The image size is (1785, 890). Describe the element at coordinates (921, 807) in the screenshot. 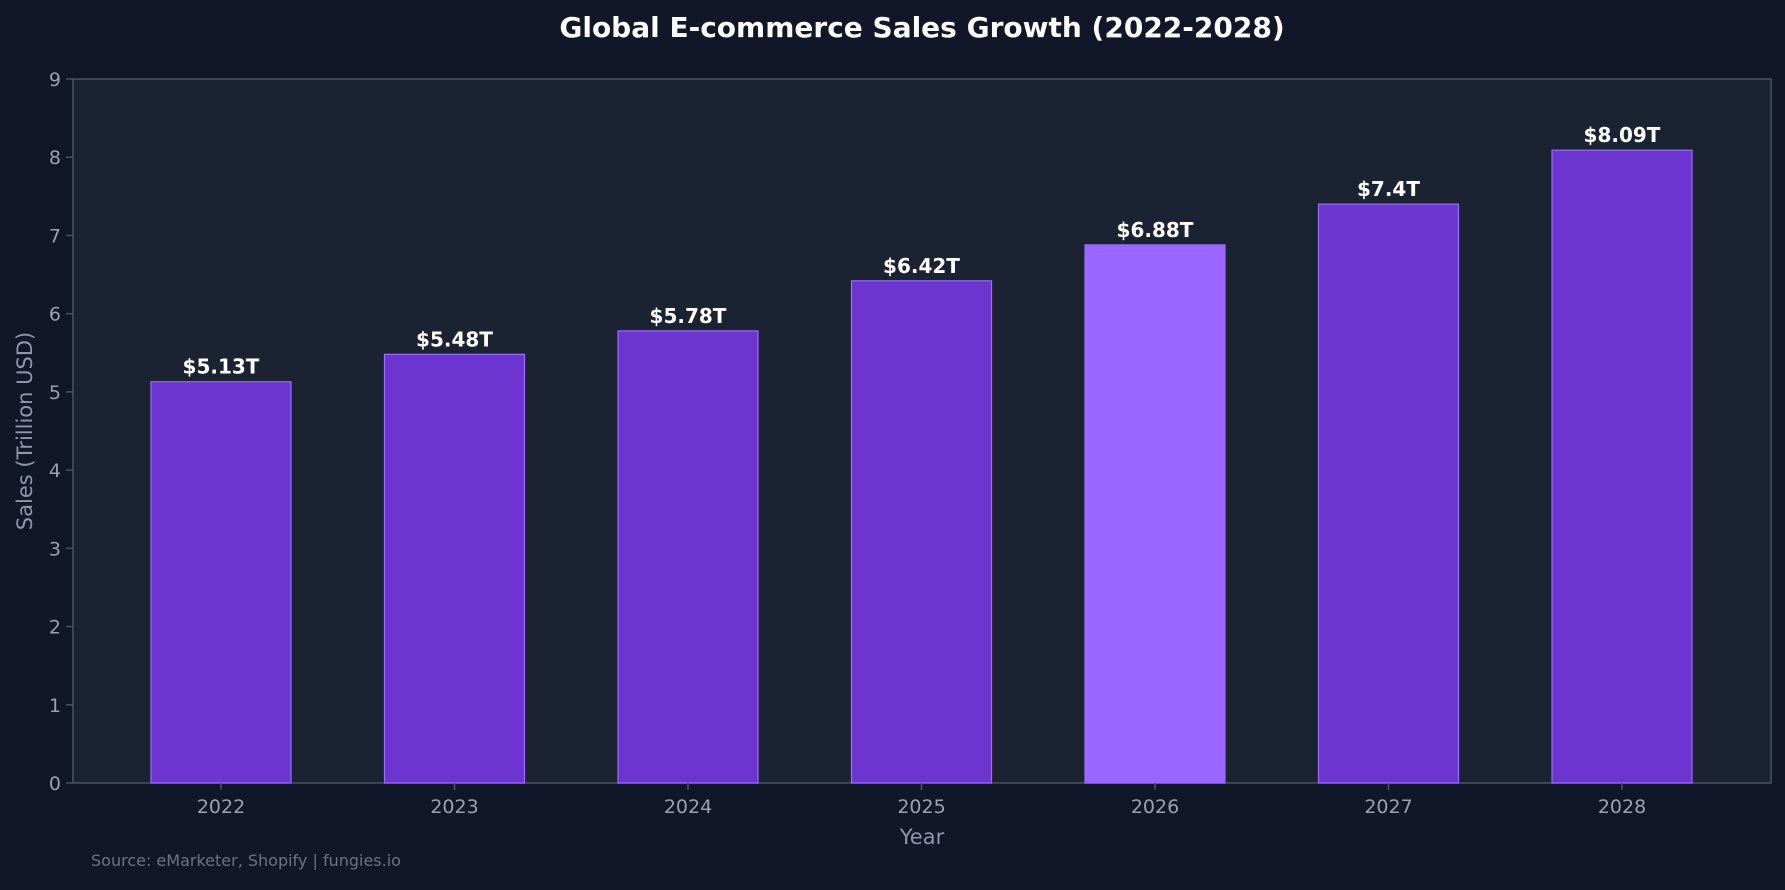

I see `x-tick-label-2025: 2025` at that location.